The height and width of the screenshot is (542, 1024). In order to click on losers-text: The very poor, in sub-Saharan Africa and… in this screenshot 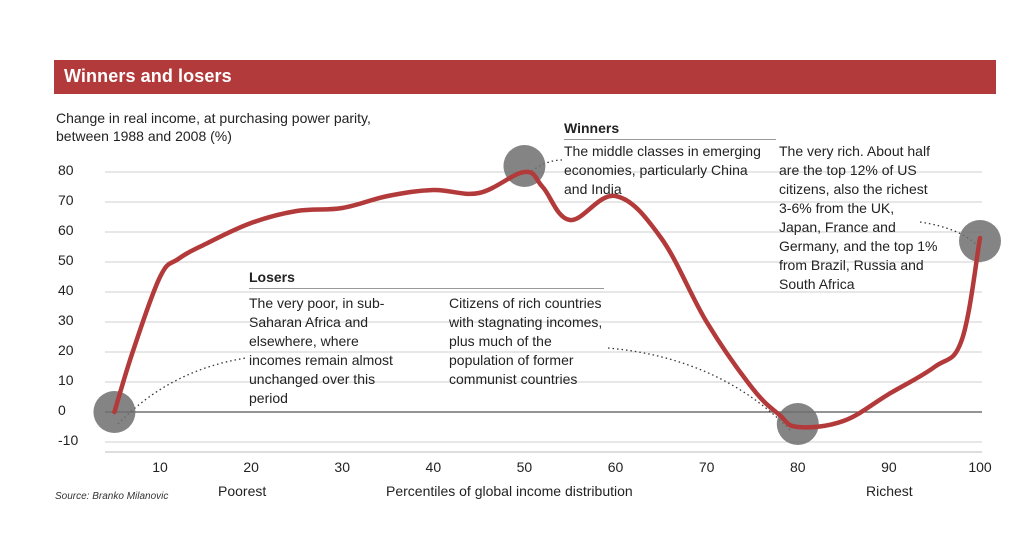, I will do `click(321, 350)`.